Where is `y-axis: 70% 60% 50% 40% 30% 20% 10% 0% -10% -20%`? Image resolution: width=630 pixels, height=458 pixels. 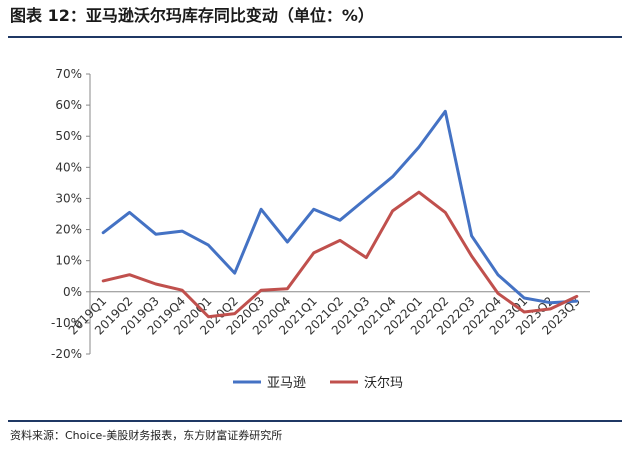 y-axis: 70% 60% 50% 40% 30% 20% 10% 0% -10% -20% is located at coordinates (71, 214).